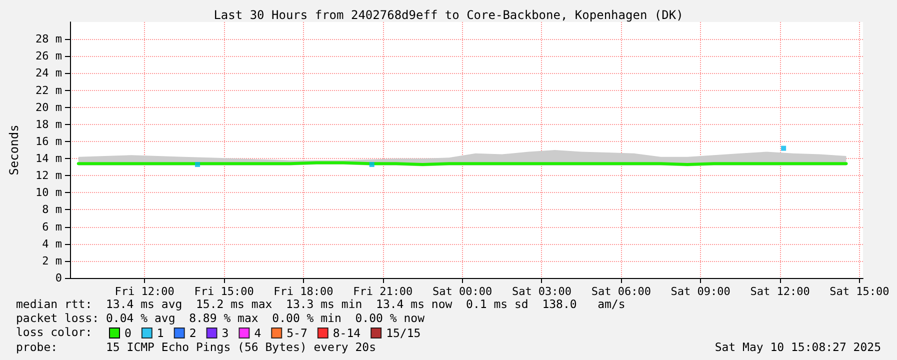 The width and height of the screenshot is (897, 360). Describe the element at coordinates (449, 15) in the screenshot. I see `chart-title: Last 30 Hours from 2402768d9eff to Core-Backbone, Kopenhagen (DK)` at that location.